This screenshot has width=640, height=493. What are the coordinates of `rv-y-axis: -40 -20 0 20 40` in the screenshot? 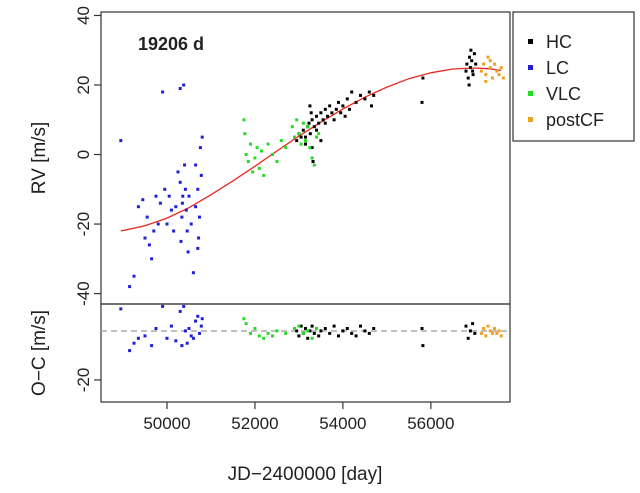 It's located at (87, 156).